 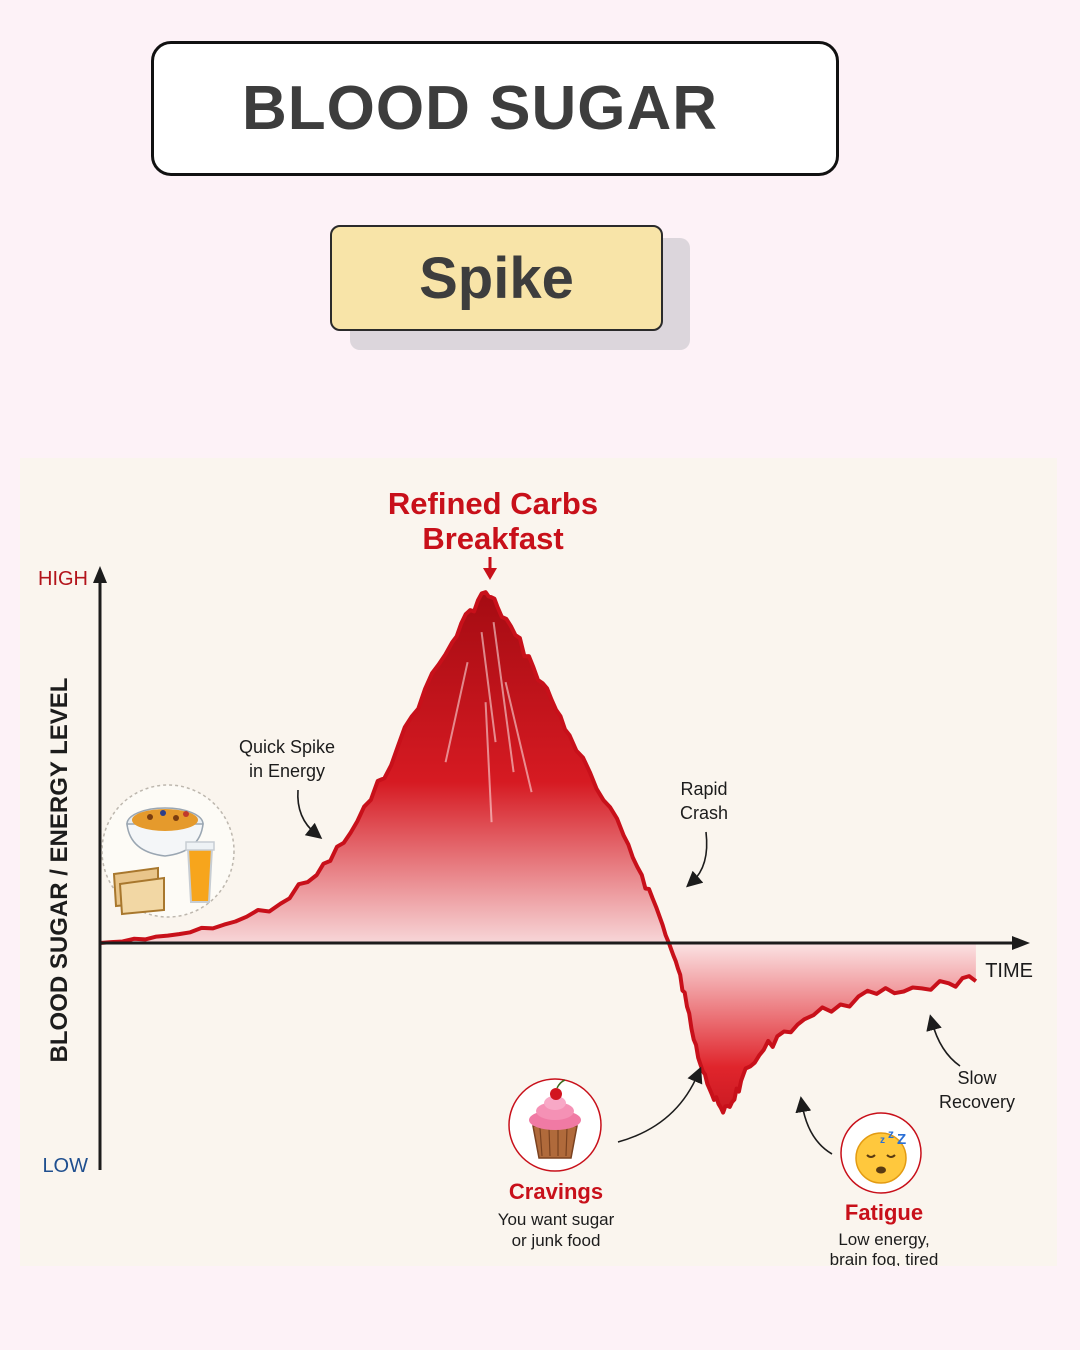 What do you see at coordinates (884, 1212) in the screenshot?
I see `fatigue-title: Fatigue` at bounding box center [884, 1212].